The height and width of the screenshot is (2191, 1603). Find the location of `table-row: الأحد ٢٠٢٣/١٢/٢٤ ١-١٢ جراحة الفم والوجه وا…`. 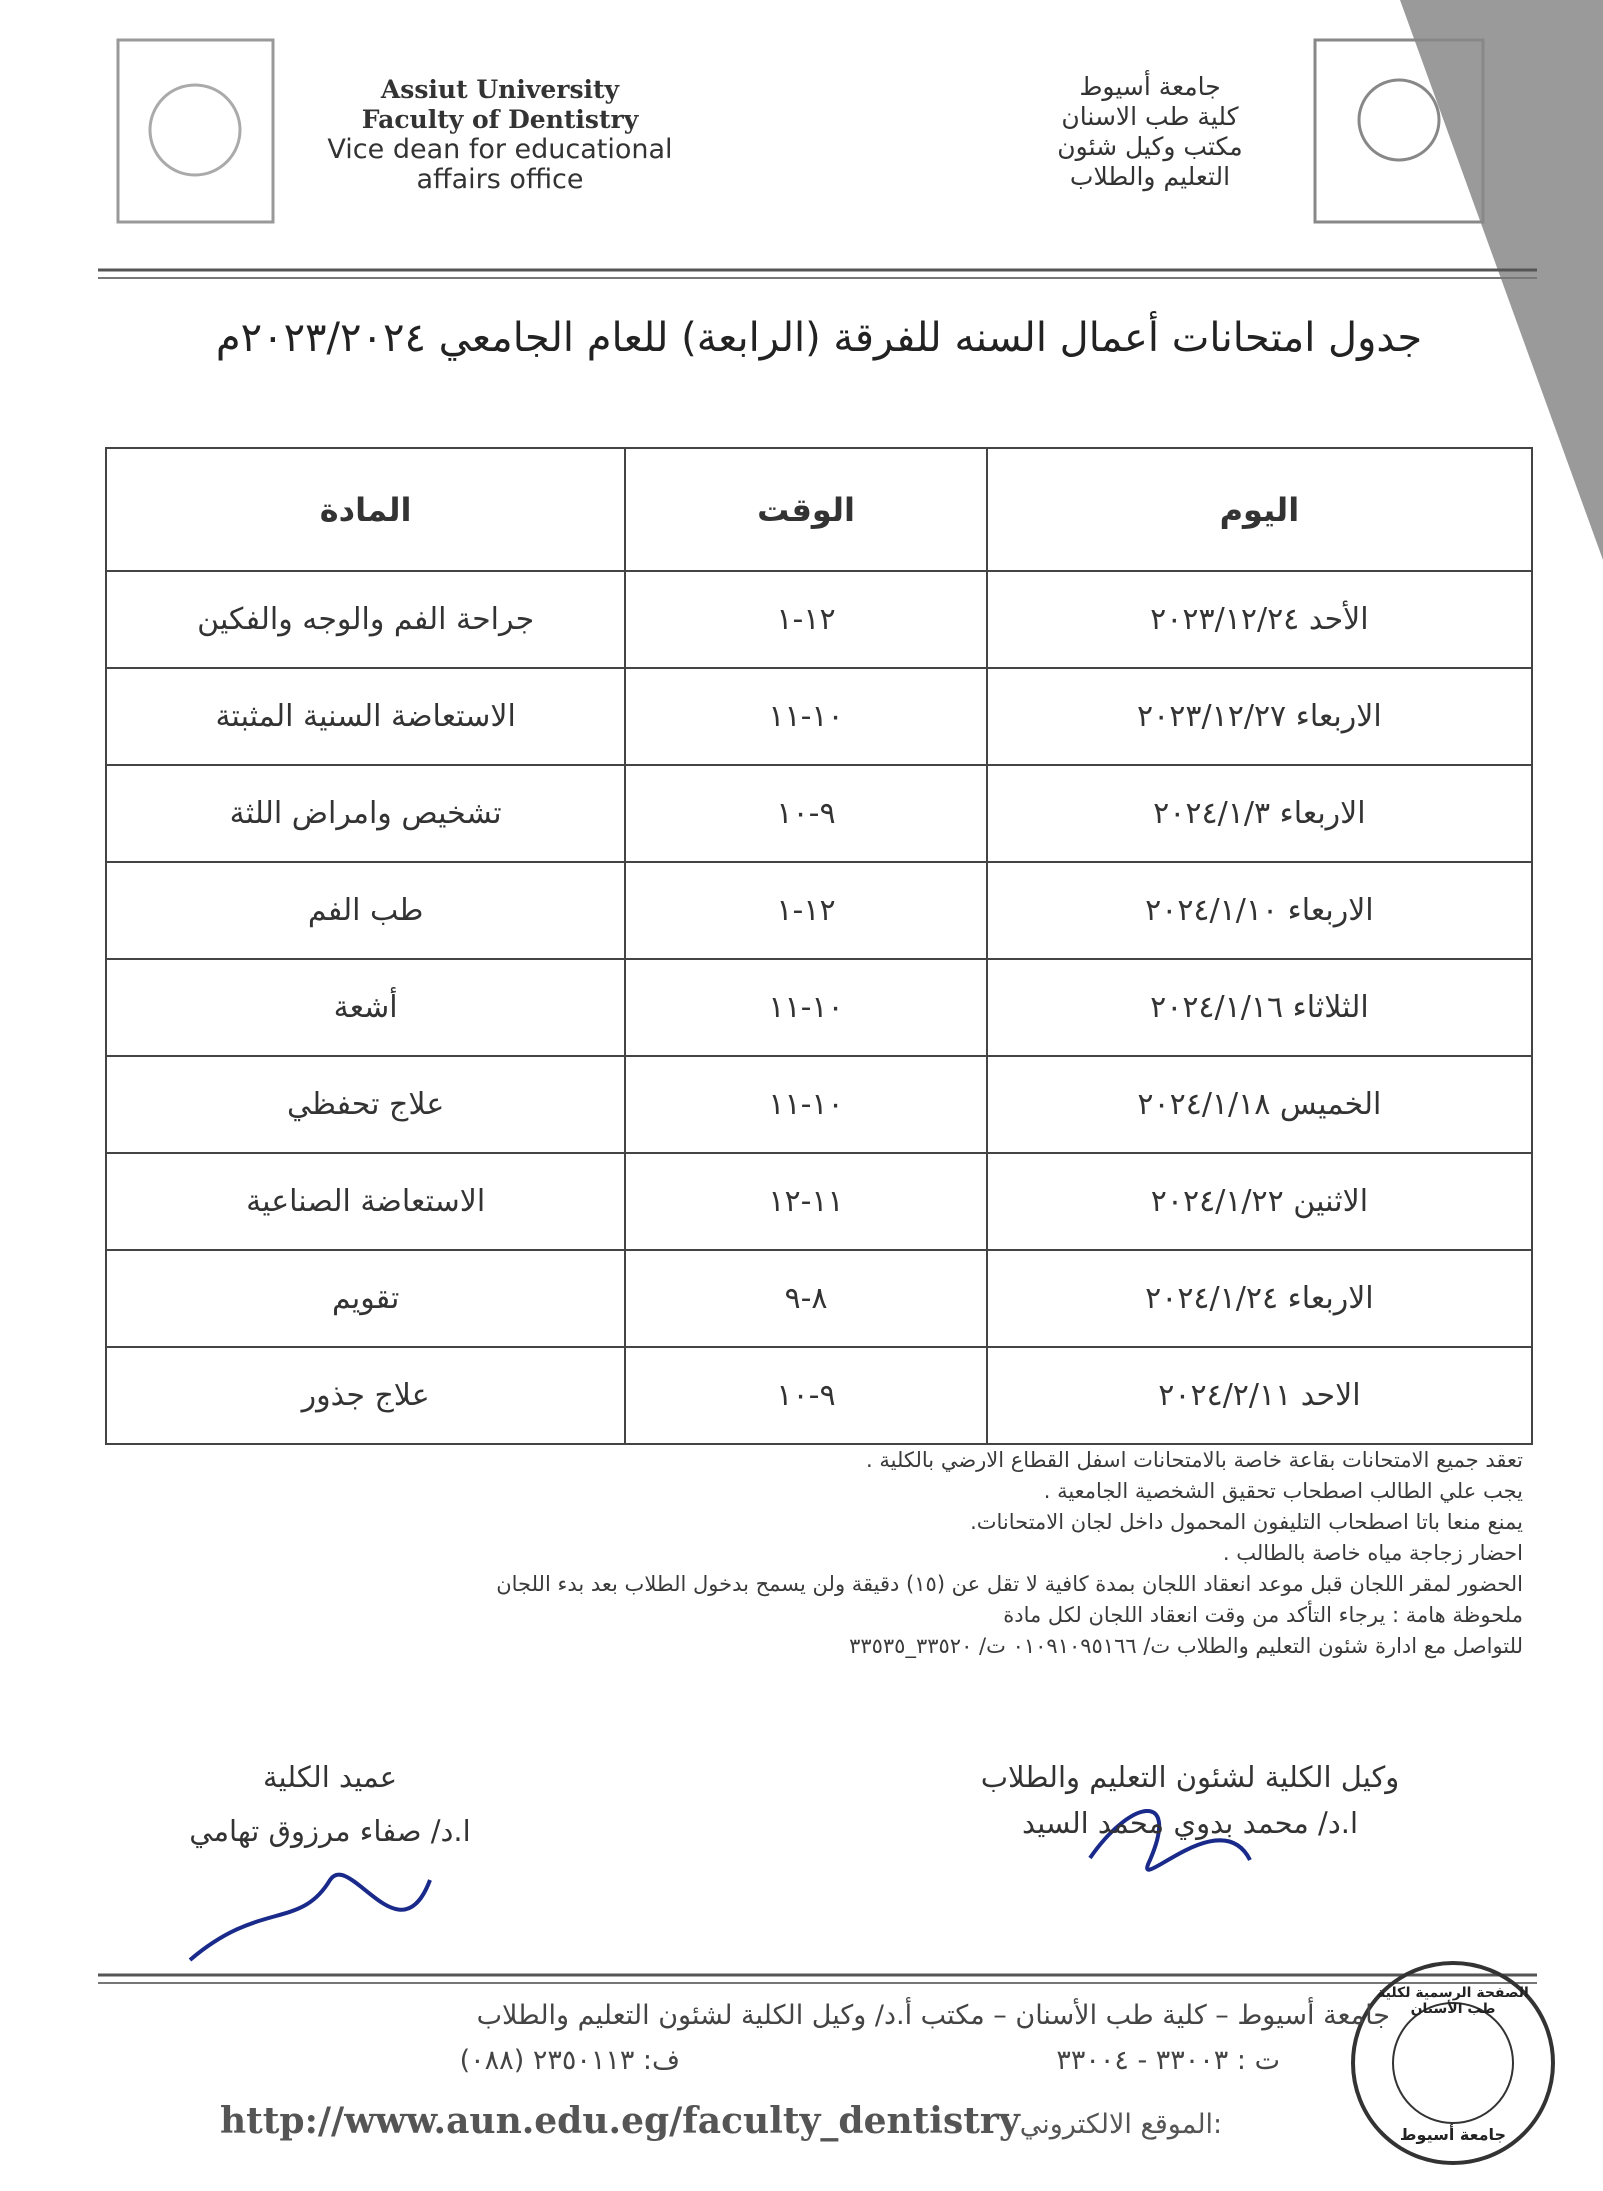

table-row: الأحد ٢٠٢٣/١٢/٢٤ ١-١٢ جراحة الفم والوجه وا… is located at coordinates (819, 619).